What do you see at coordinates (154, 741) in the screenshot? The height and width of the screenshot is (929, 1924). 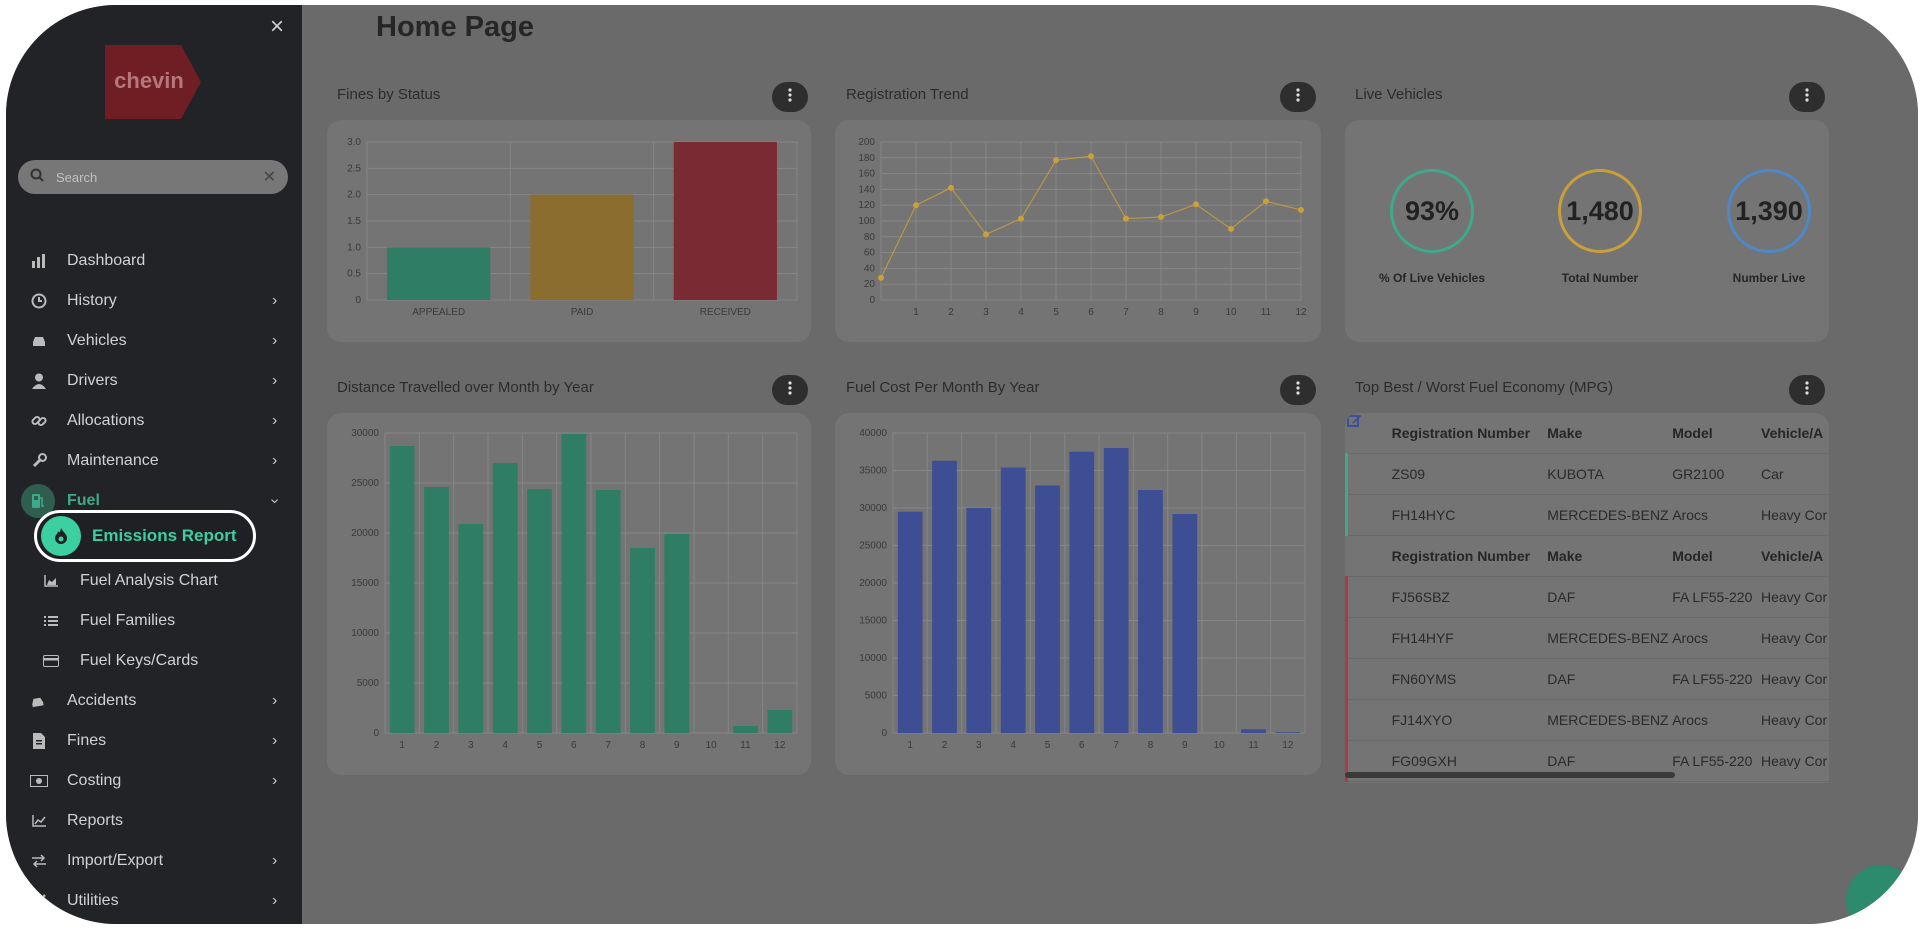 I see `sidebar-item-fines: Fines ›` at bounding box center [154, 741].